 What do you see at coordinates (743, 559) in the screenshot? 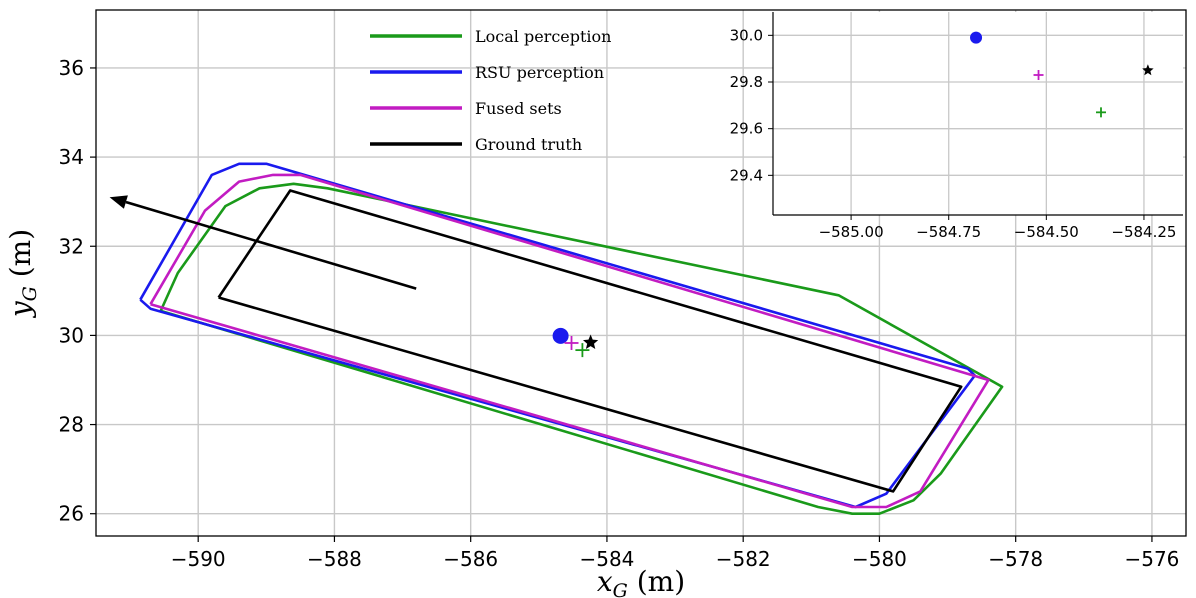
I see `x-tick-label: −582` at bounding box center [743, 559].